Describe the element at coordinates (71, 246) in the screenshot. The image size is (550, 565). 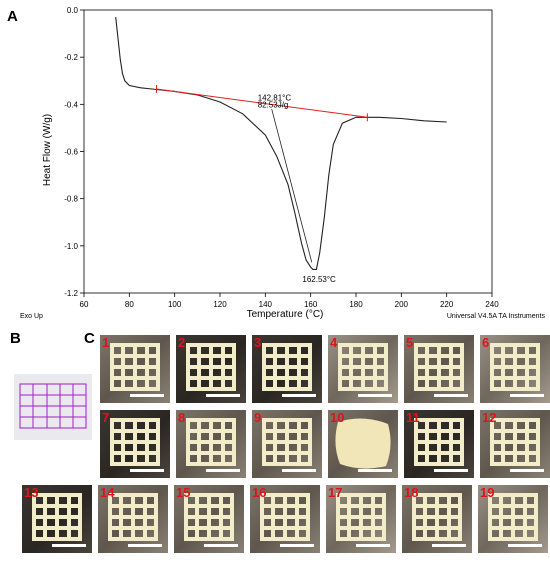
I see `y-tick-label: -1.0` at that location.